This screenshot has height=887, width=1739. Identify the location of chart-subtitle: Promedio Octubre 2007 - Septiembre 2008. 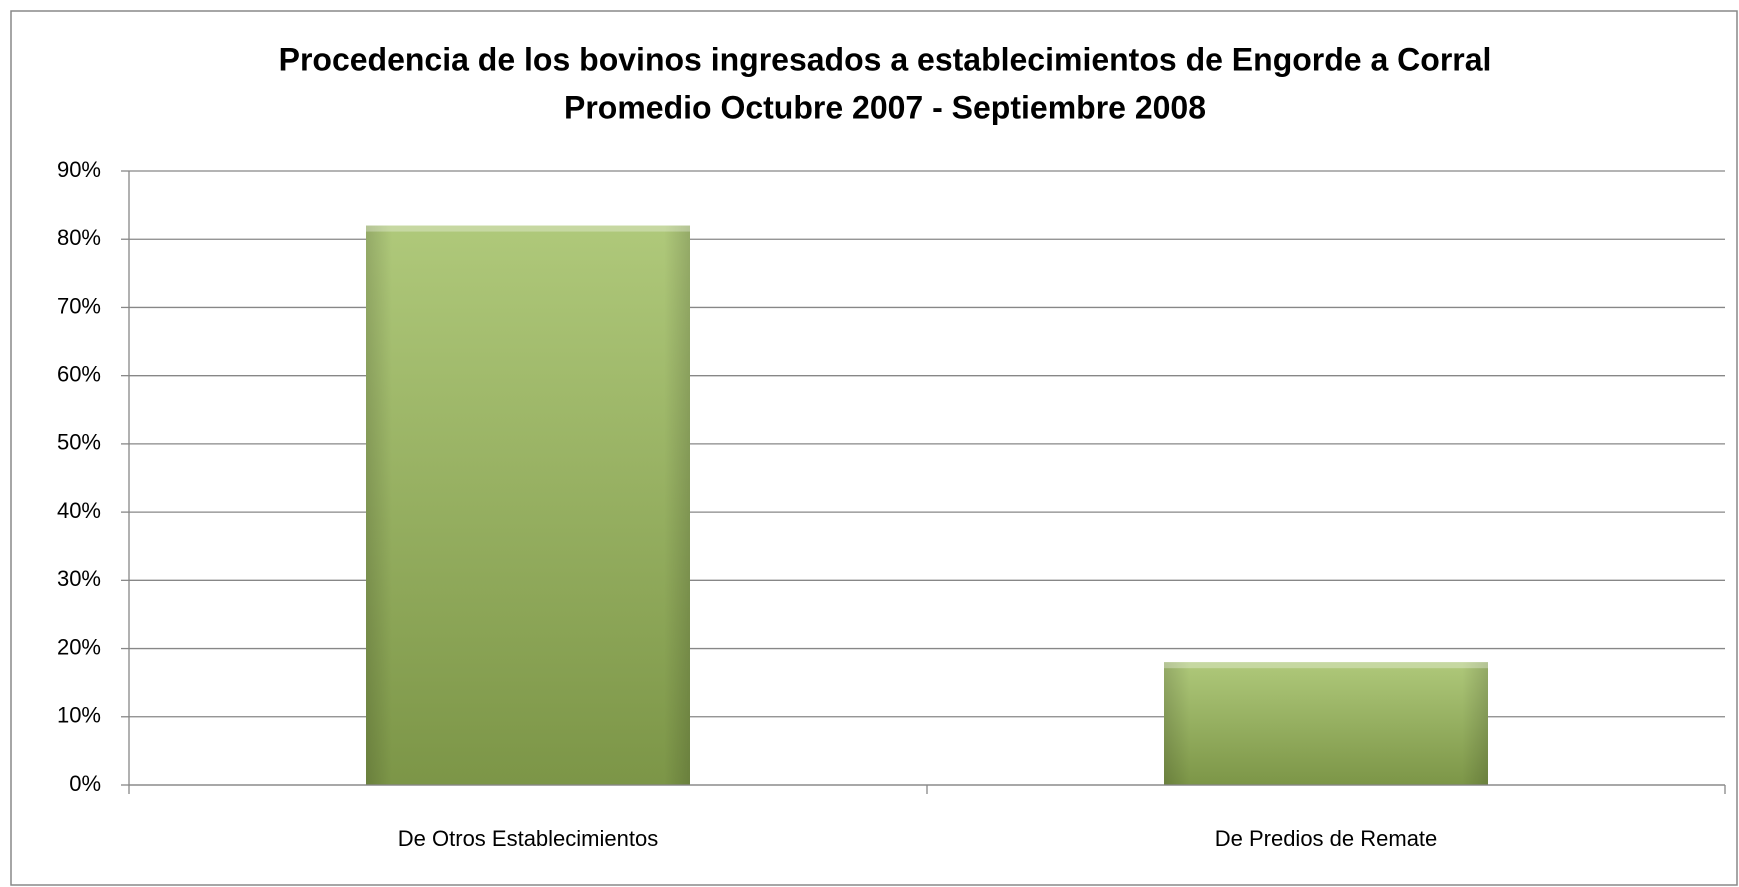
(885, 107).